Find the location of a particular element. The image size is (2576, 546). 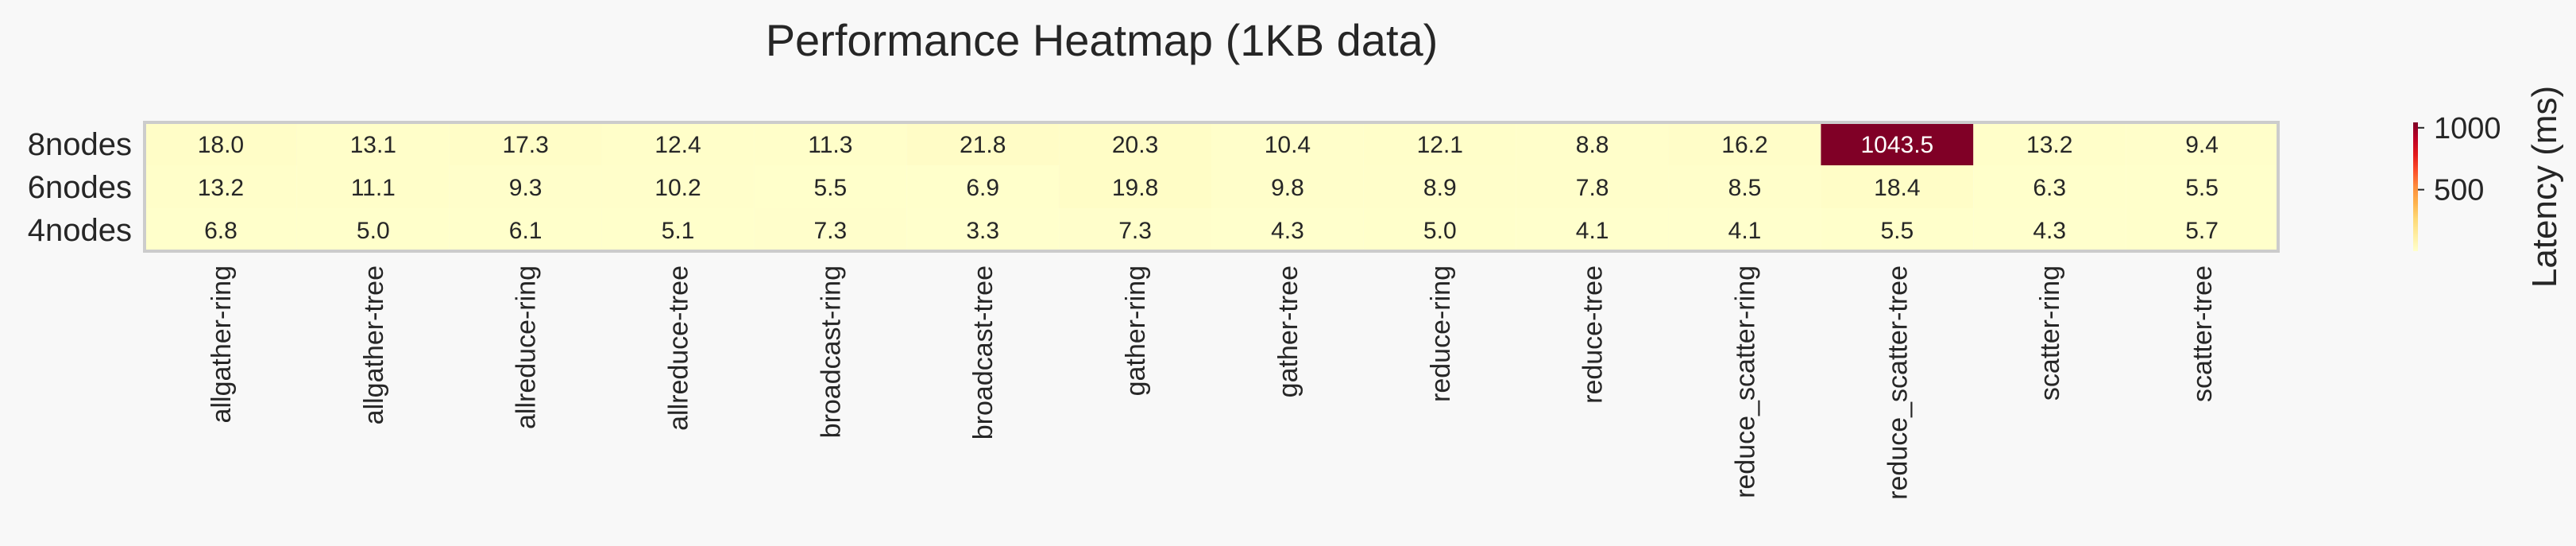

cell-value-label: 19.8 is located at coordinates (1135, 188).